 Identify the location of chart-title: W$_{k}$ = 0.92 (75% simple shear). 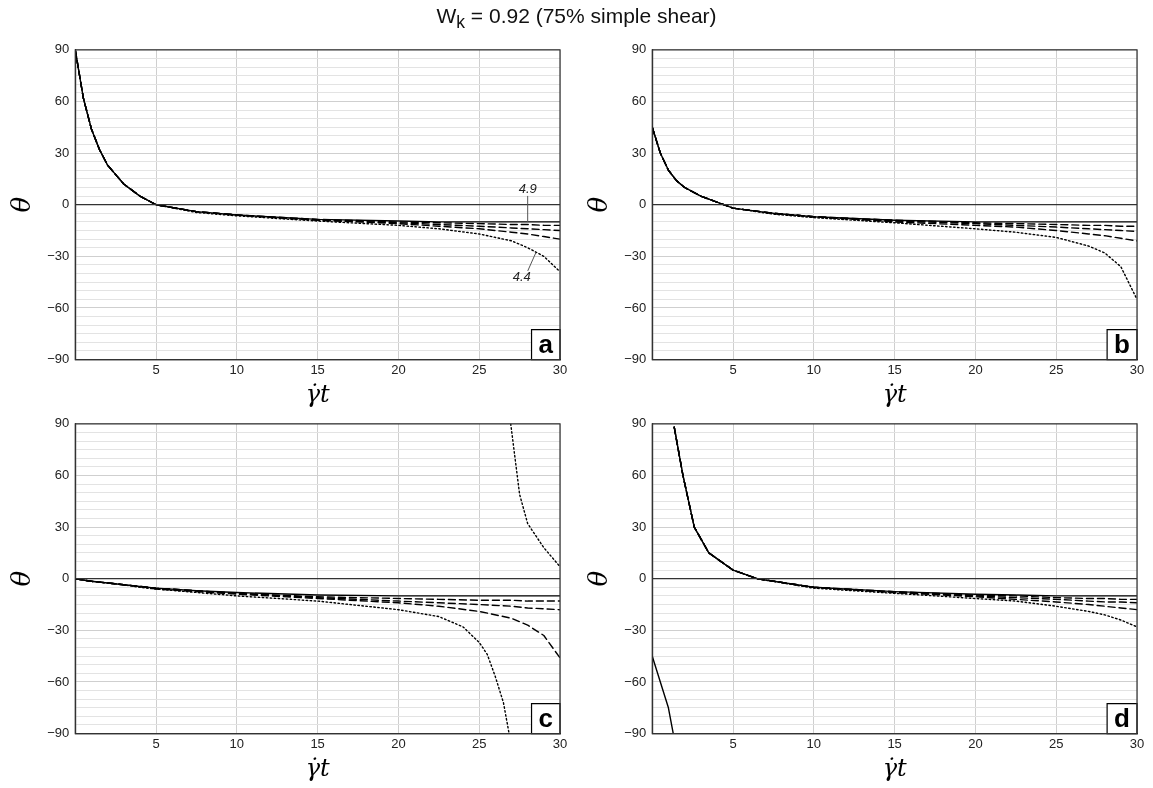
(576, 19).